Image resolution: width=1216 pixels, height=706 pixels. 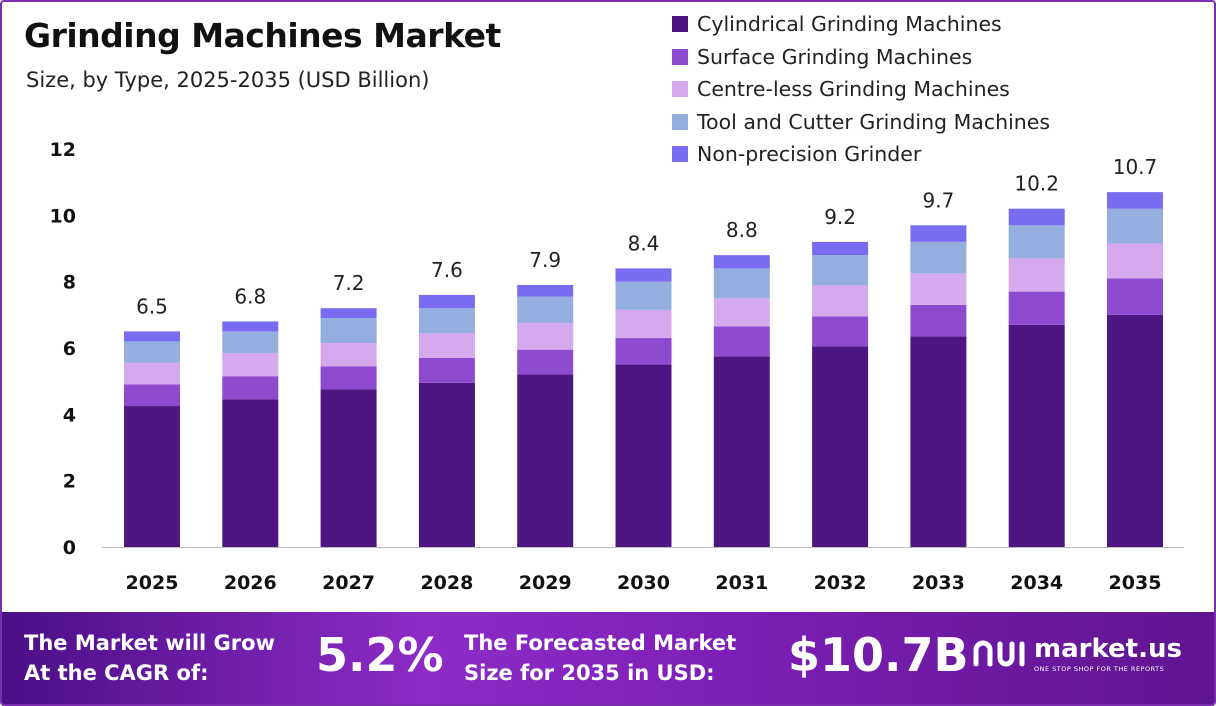 I want to click on x-tick-label: 2035, so click(x=1135, y=583).